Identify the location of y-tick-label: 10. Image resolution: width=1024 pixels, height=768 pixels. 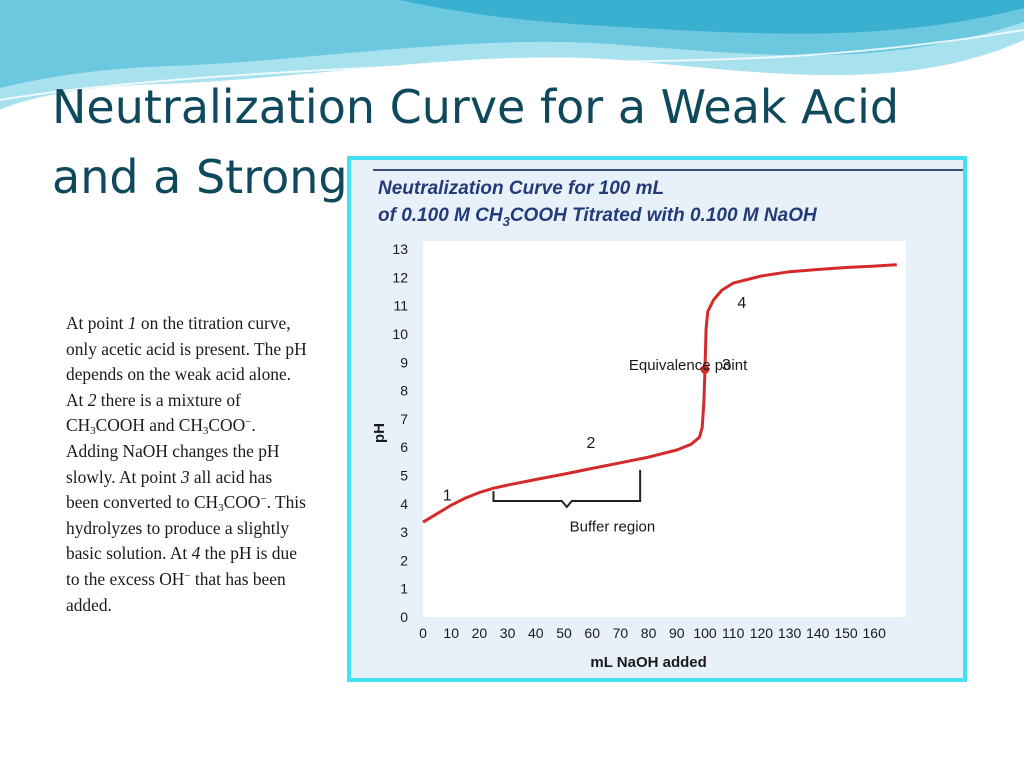
(400, 334).